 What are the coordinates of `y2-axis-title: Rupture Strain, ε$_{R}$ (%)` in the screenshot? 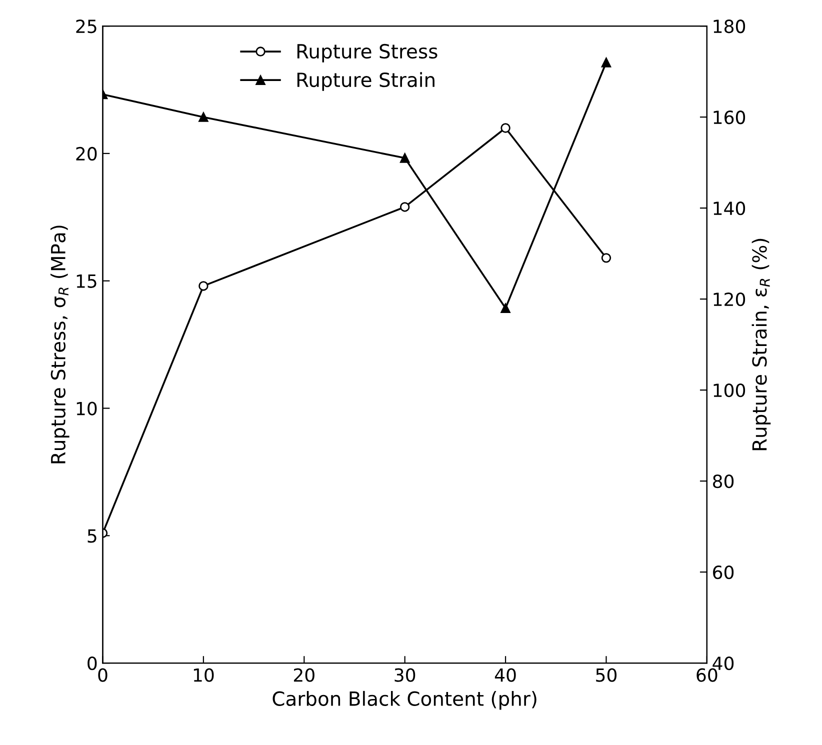 It's located at (761, 344).